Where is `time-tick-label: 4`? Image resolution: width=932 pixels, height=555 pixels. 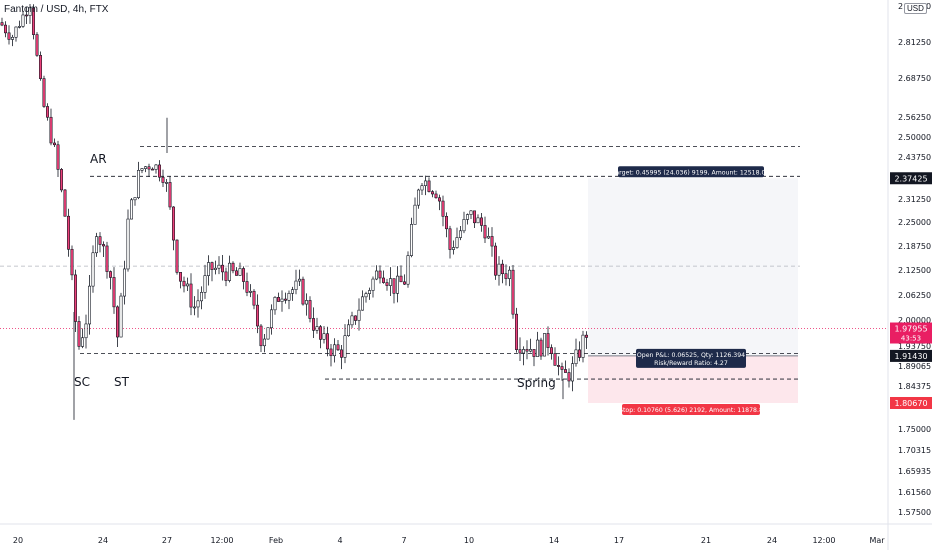
time-tick-label: 4 is located at coordinates (339, 540).